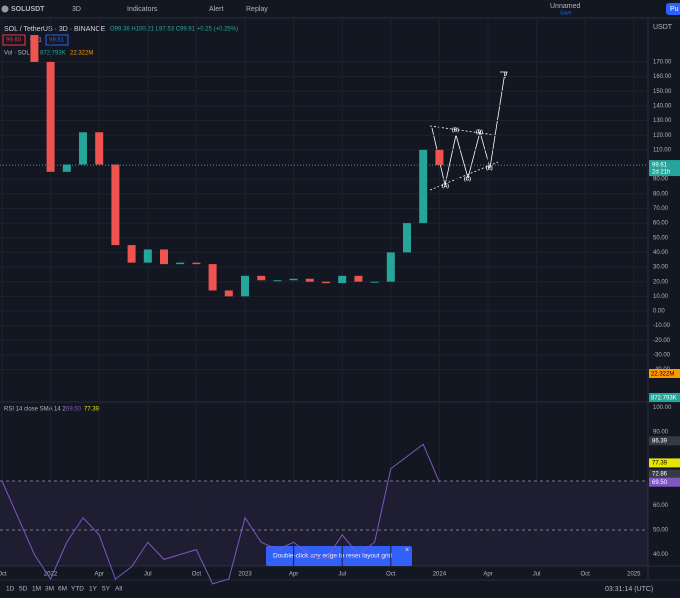 The width and height of the screenshot is (680, 598). What do you see at coordinates (629, 589) in the screenshot?
I see `clock: 03:31:14 (UTC)` at bounding box center [629, 589].